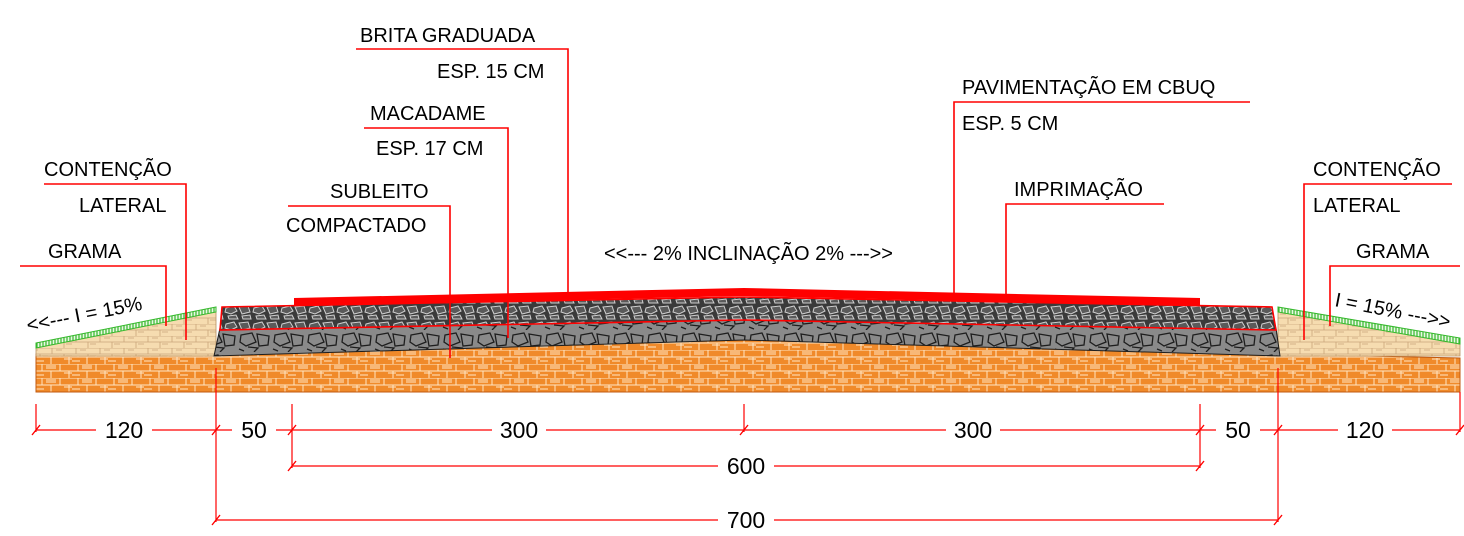 The height and width of the screenshot is (536, 1464). Describe the element at coordinates (356, 226) in the screenshot. I see `subleito-compactado-label: COMPACTADO` at that location.